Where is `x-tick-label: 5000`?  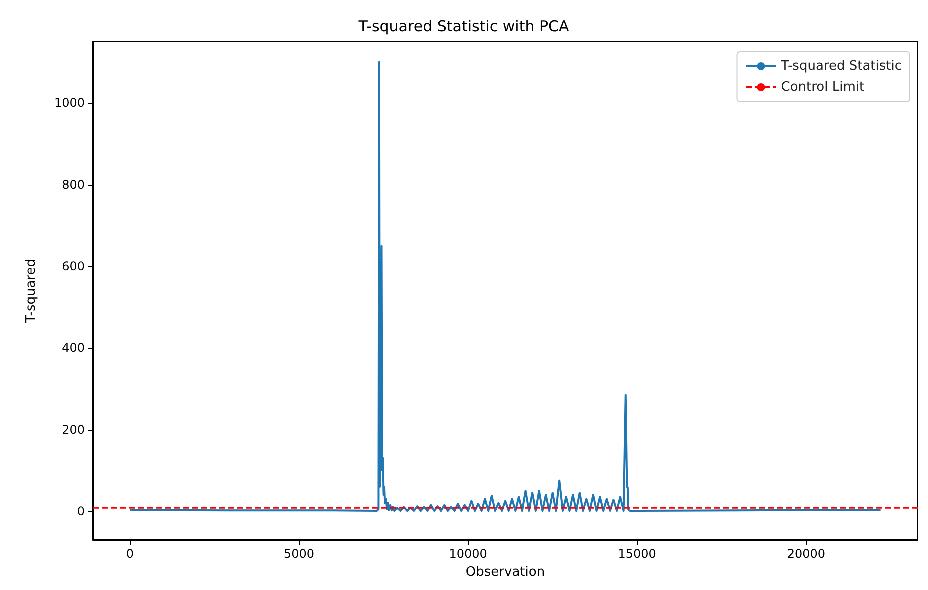 x-tick-label: 5000 is located at coordinates (299, 554).